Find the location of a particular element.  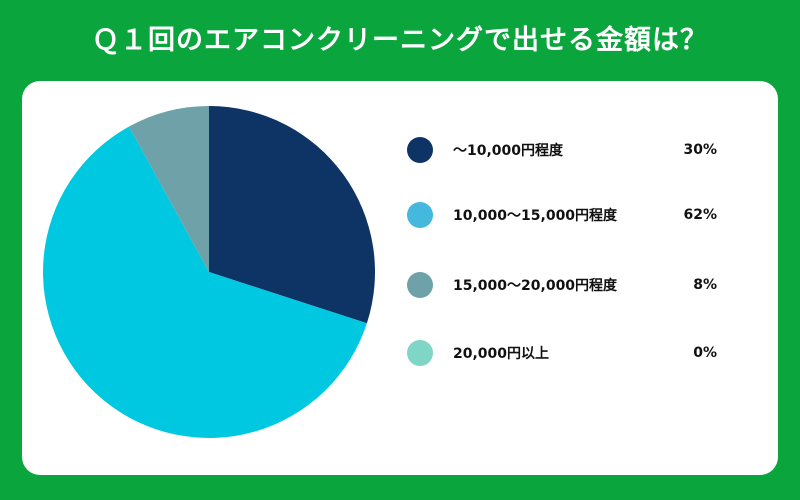

legend-label: 15,000～20,000円程度 is located at coordinates (535, 286).